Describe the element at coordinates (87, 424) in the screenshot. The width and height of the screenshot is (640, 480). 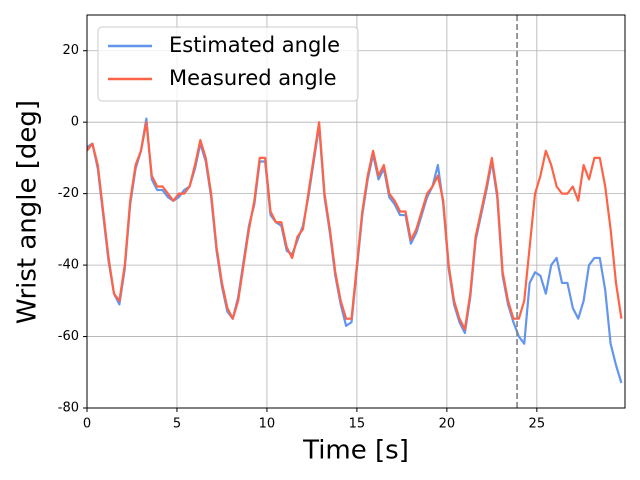
I see `x-tick-label: 0` at that location.